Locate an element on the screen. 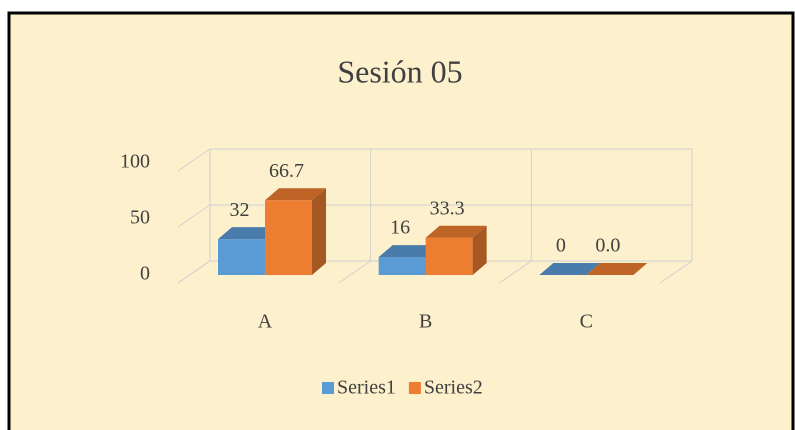 The width and height of the screenshot is (795, 430). y-tick-label: 100 is located at coordinates (135, 162).